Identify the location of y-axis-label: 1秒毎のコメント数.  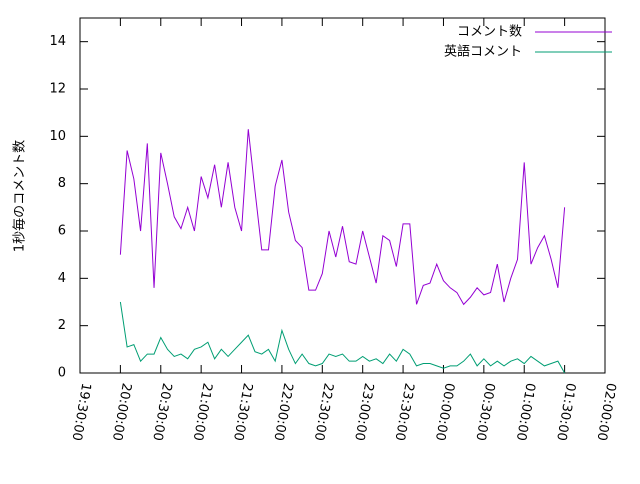
(20, 196).